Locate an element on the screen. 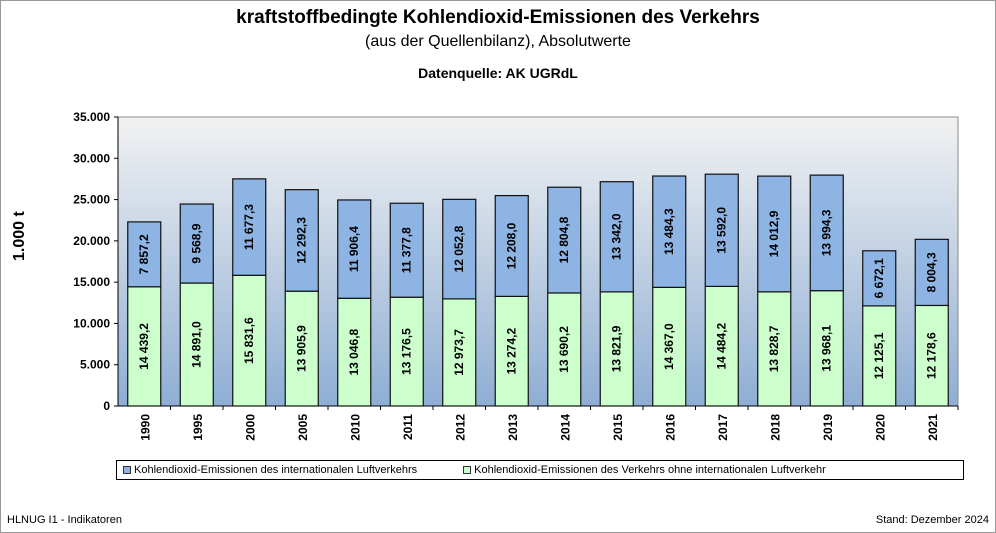 This screenshot has height=533, width=996. x-tick-label: 2018 is located at coordinates (775, 427).